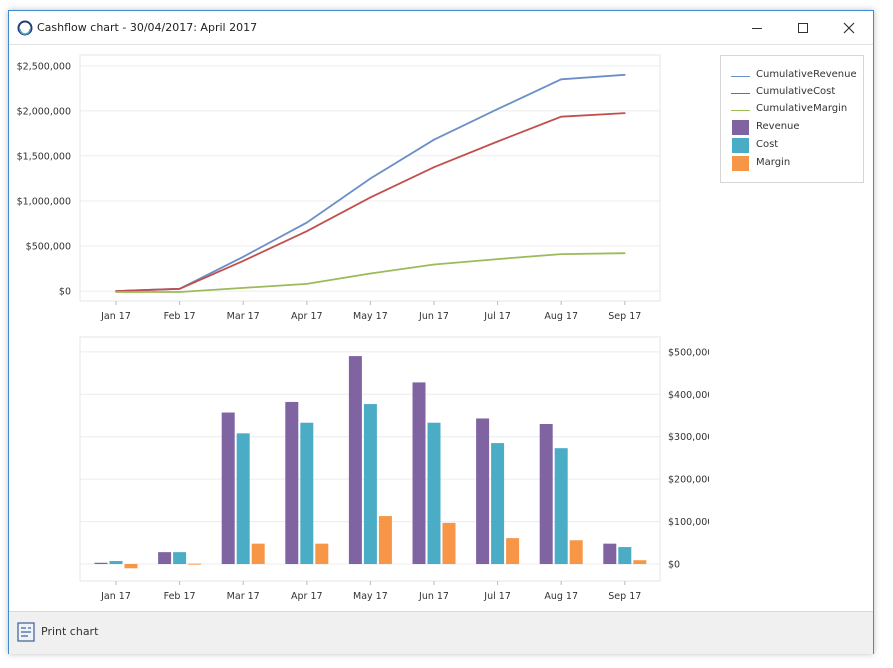 Image resolution: width=893 pixels, height=668 pixels. Describe the element at coordinates (433, 316) in the screenshot. I see `x-tick-label: Jun 17` at that location.